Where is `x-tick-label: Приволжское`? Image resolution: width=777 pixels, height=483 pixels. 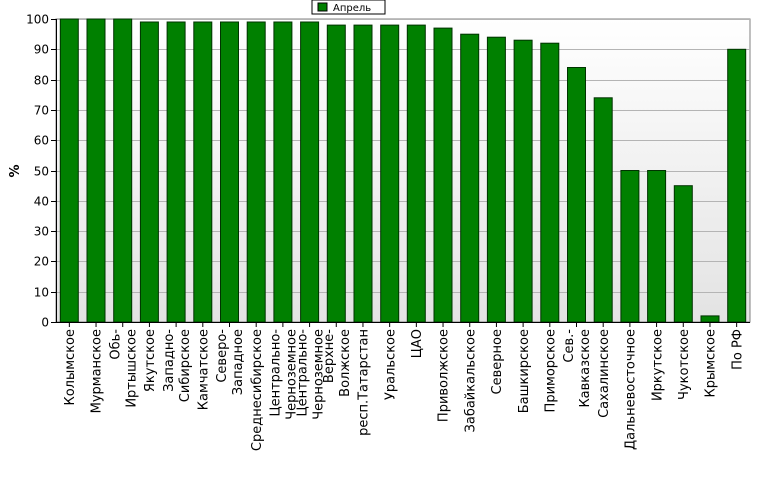 x-tick-label: Приволжское is located at coordinates (444, 375).